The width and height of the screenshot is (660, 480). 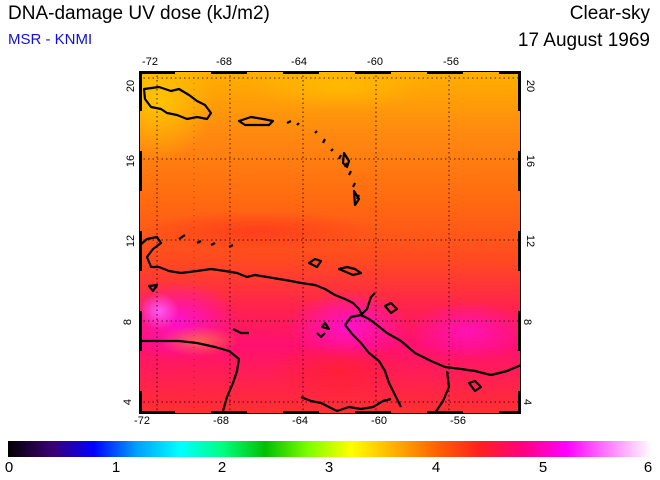 I want to click on colorbar-label: 4, so click(x=436, y=467).